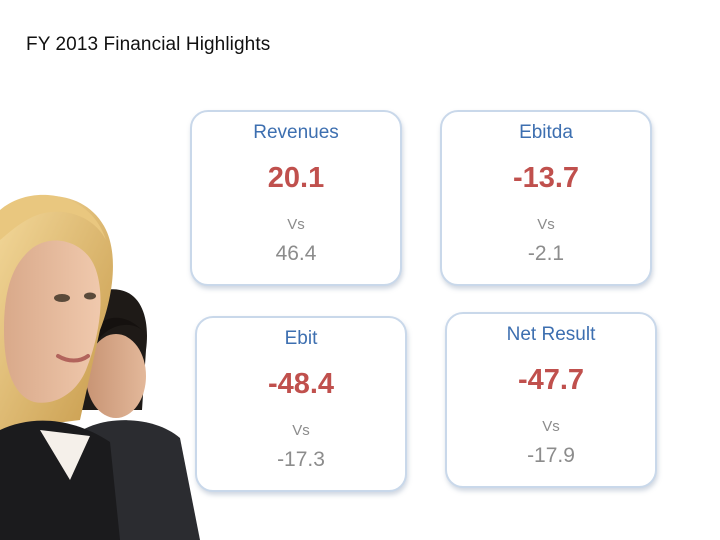 Image resolution: width=720 pixels, height=540 pixels. I want to click on slide-title: FY 2013 Financial Highlights, so click(148, 44).